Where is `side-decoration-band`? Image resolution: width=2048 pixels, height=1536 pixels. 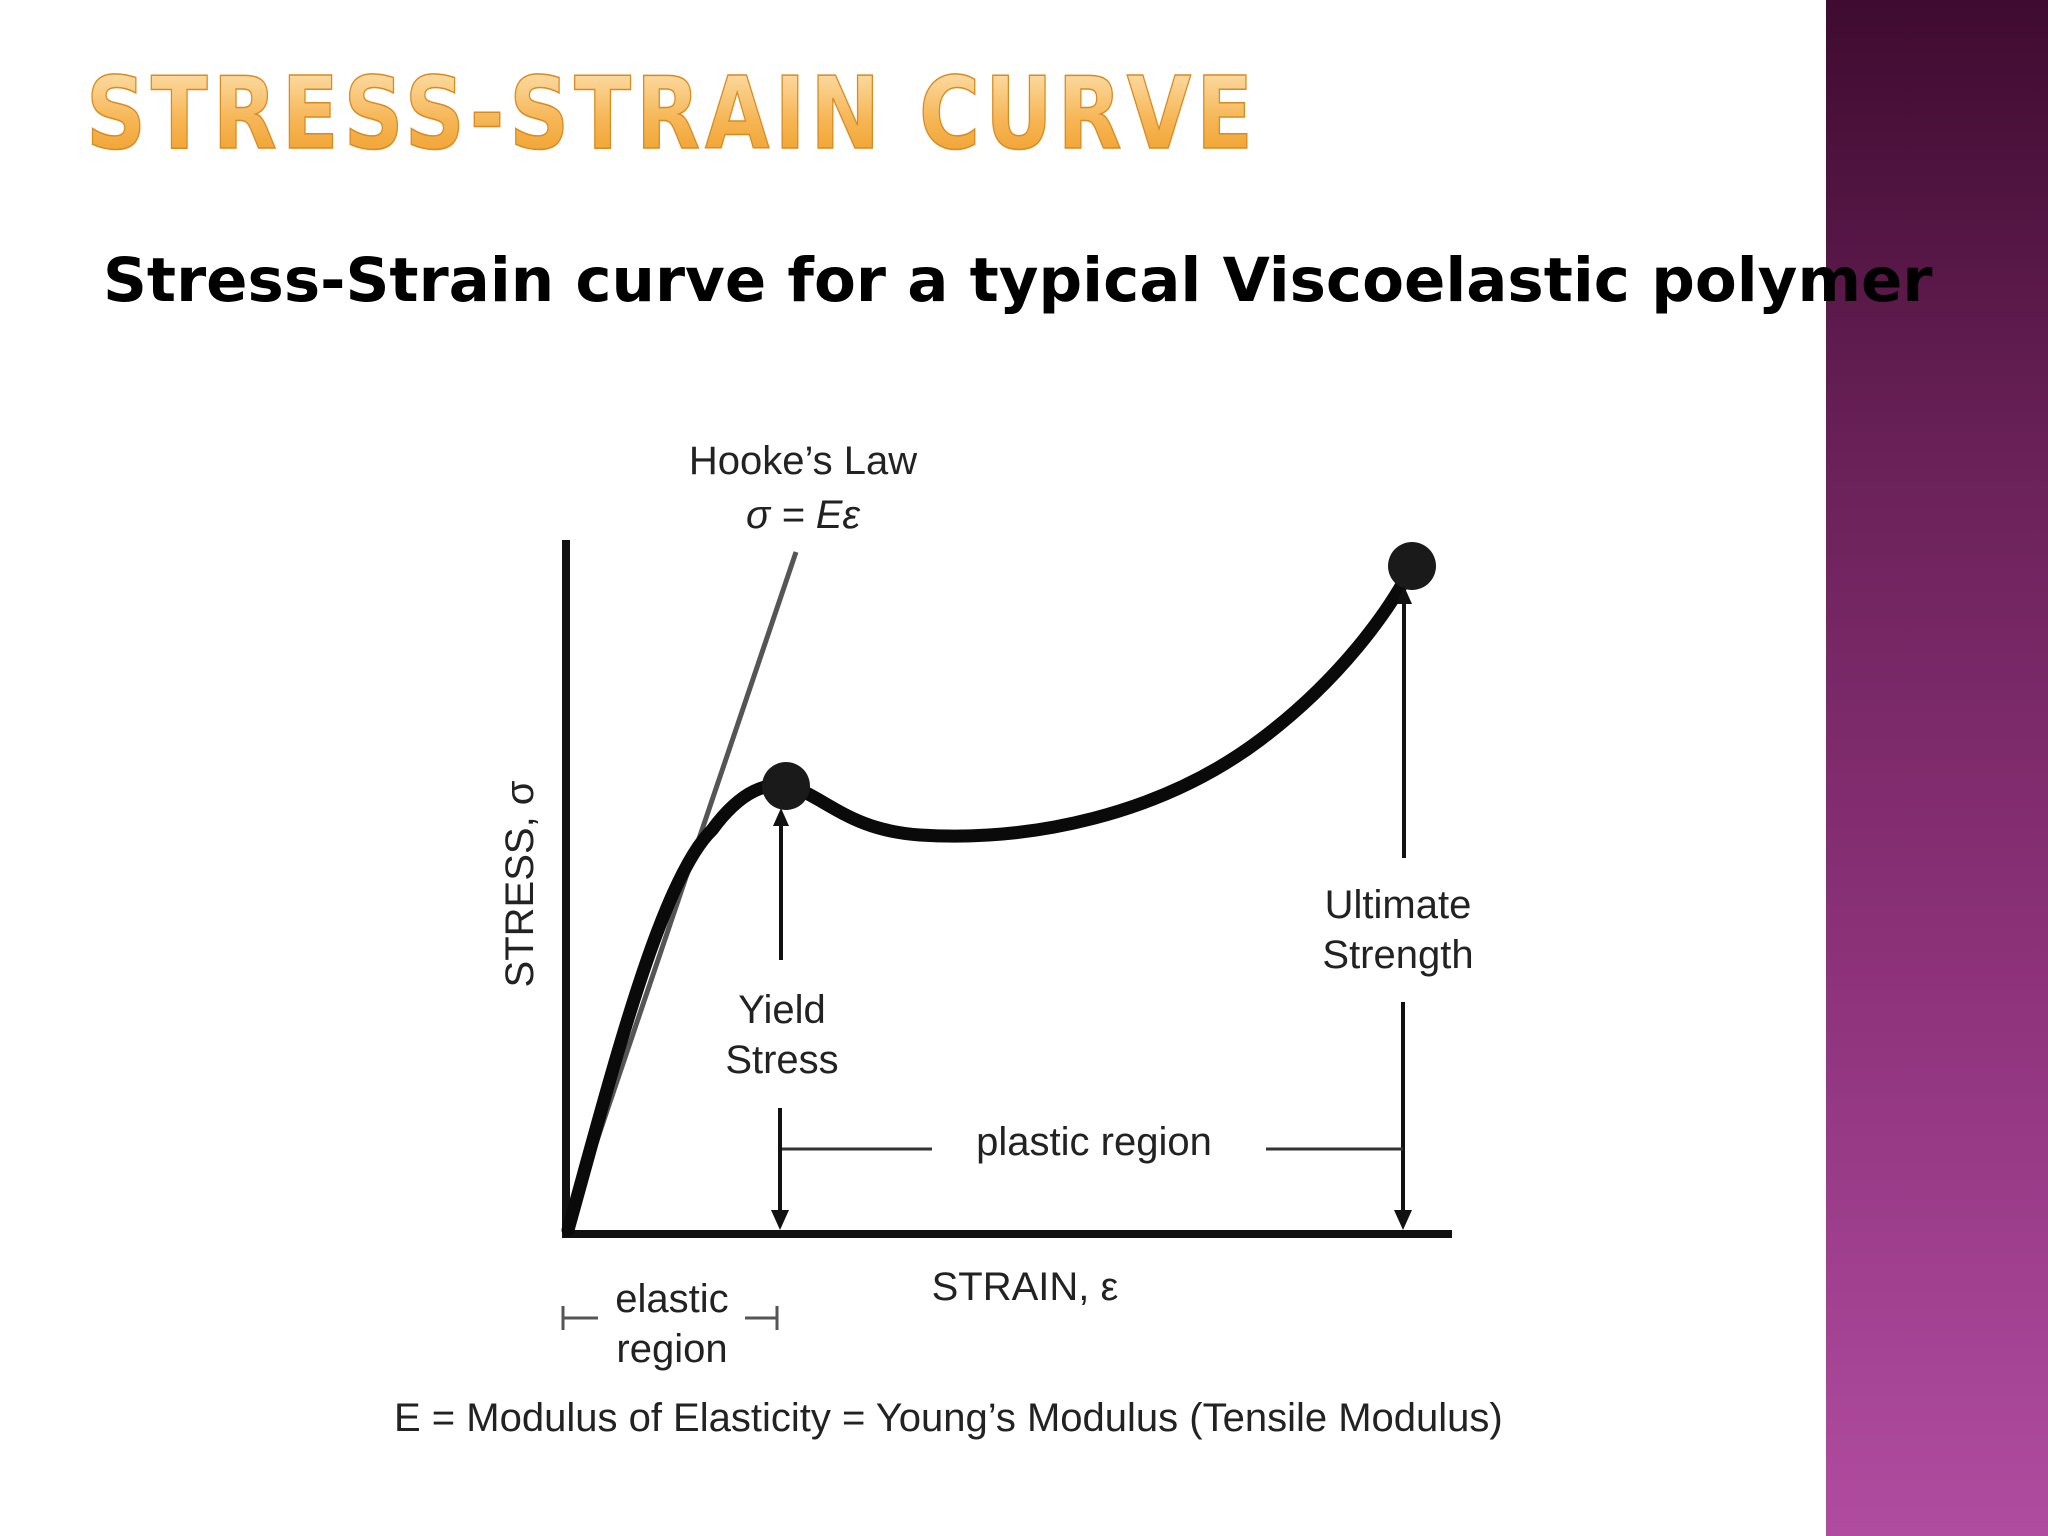 side-decoration-band is located at coordinates (1937, 768).